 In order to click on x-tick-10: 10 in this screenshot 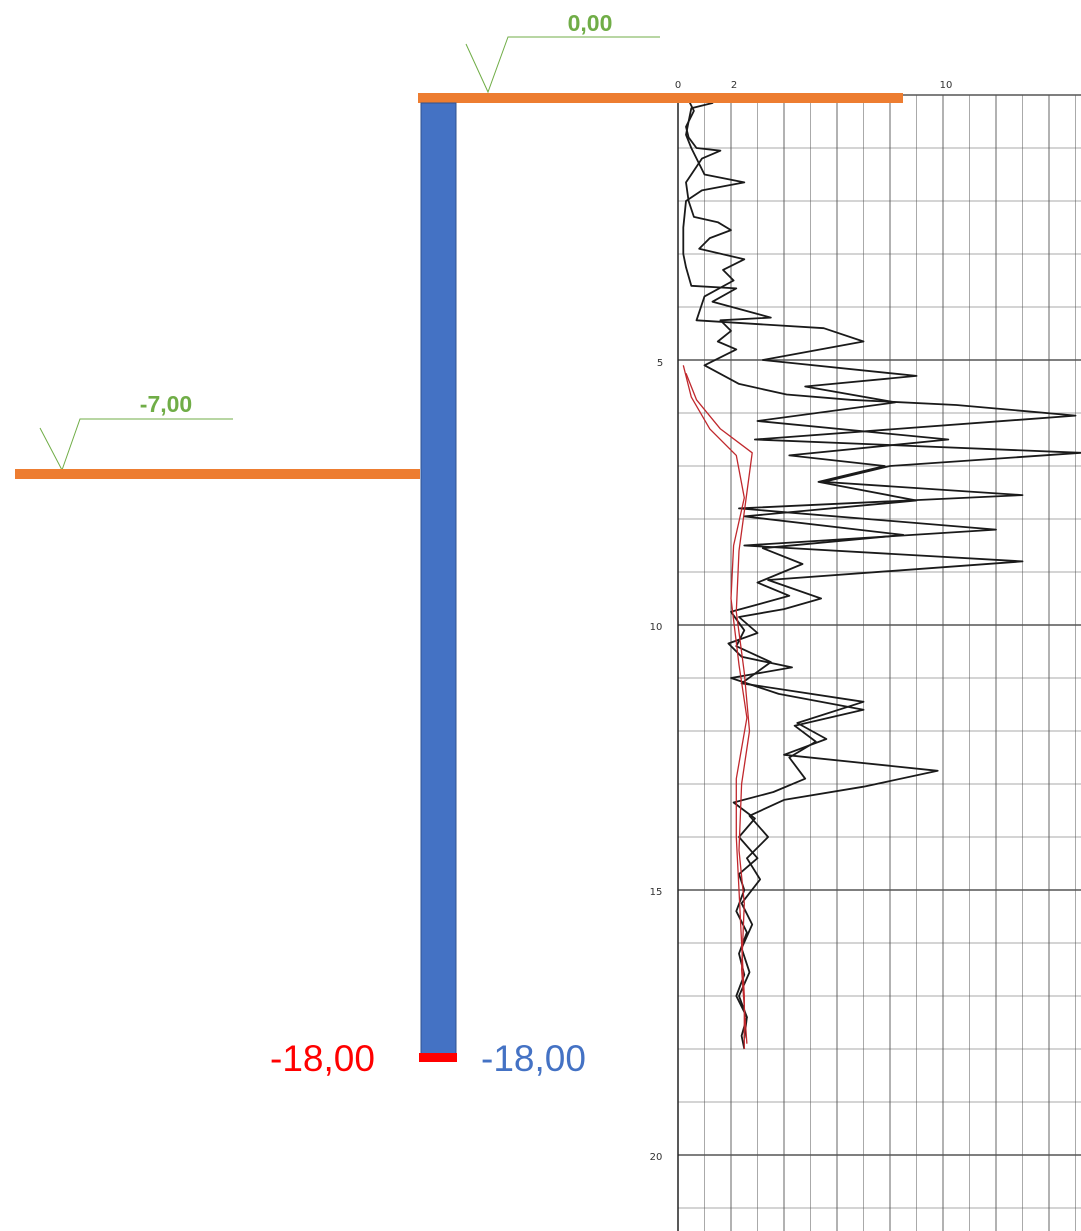, I will do `click(946, 85)`.